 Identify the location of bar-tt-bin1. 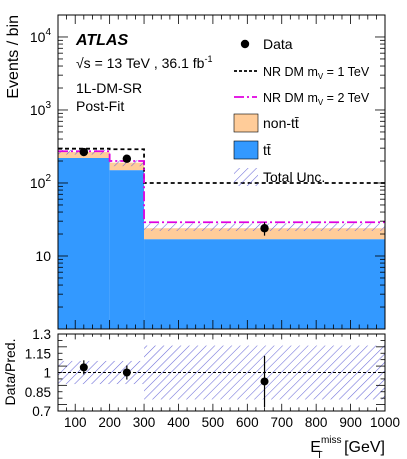
(84, 243).